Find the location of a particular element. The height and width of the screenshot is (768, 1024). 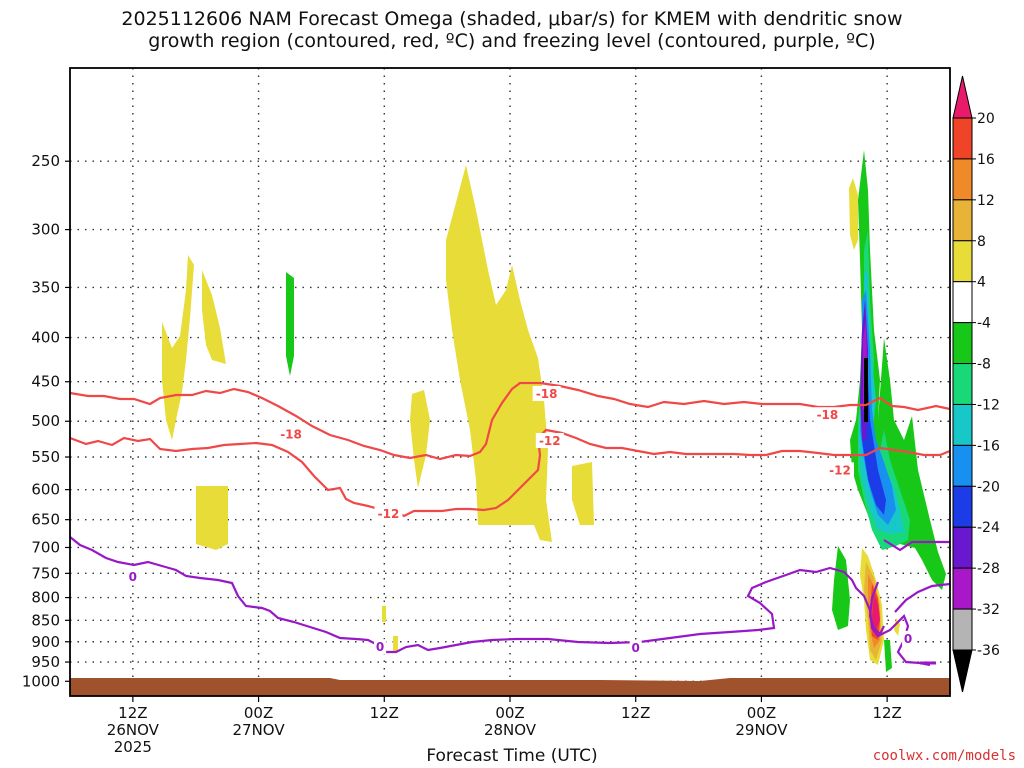

colorbar-label: -36 is located at coordinates (988, 651).